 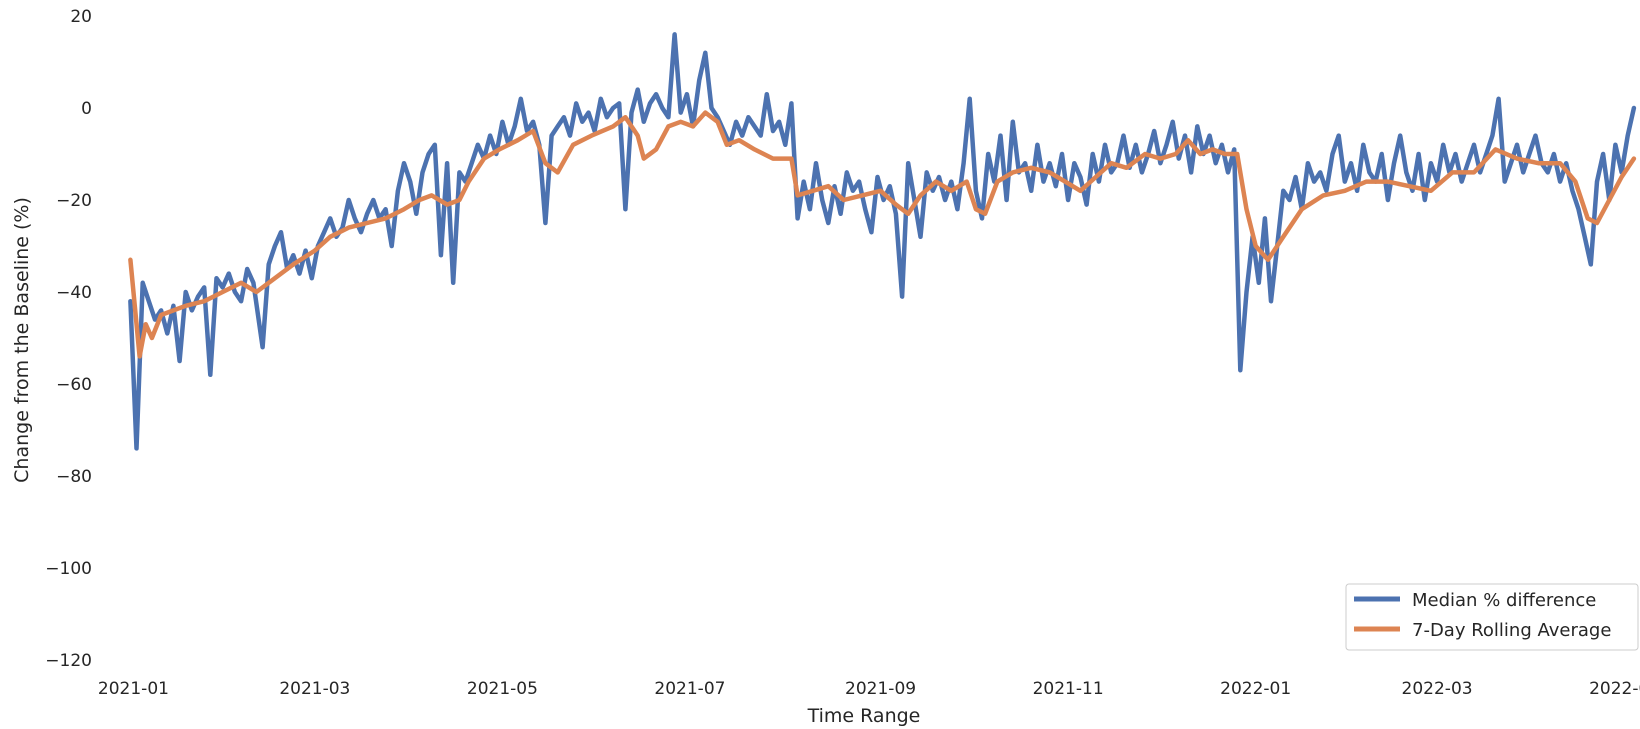 What do you see at coordinates (314, 689) in the screenshot?
I see `x-tick-label: 2021-03` at bounding box center [314, 689].